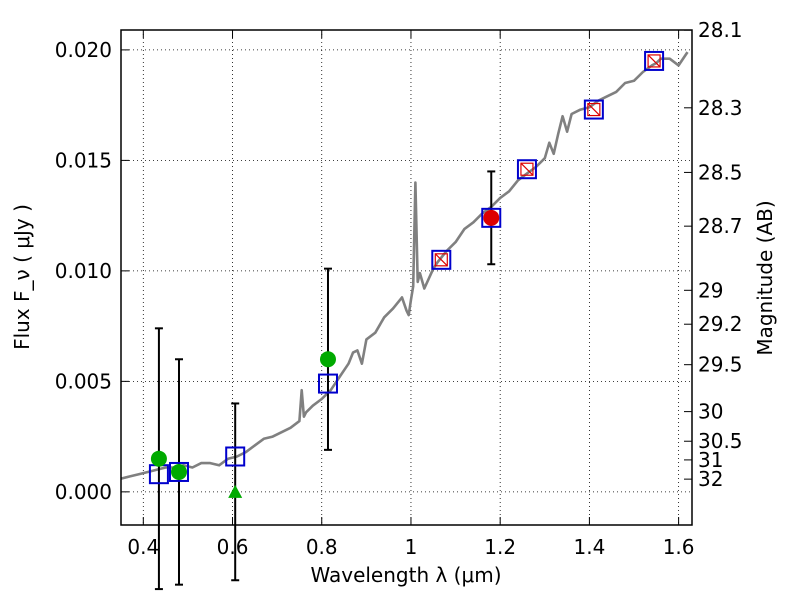  What do you see at coordinates (143, 547) in the screenshot?
I see `x-tick-label: 0.4` at bounding box center [143, 547].